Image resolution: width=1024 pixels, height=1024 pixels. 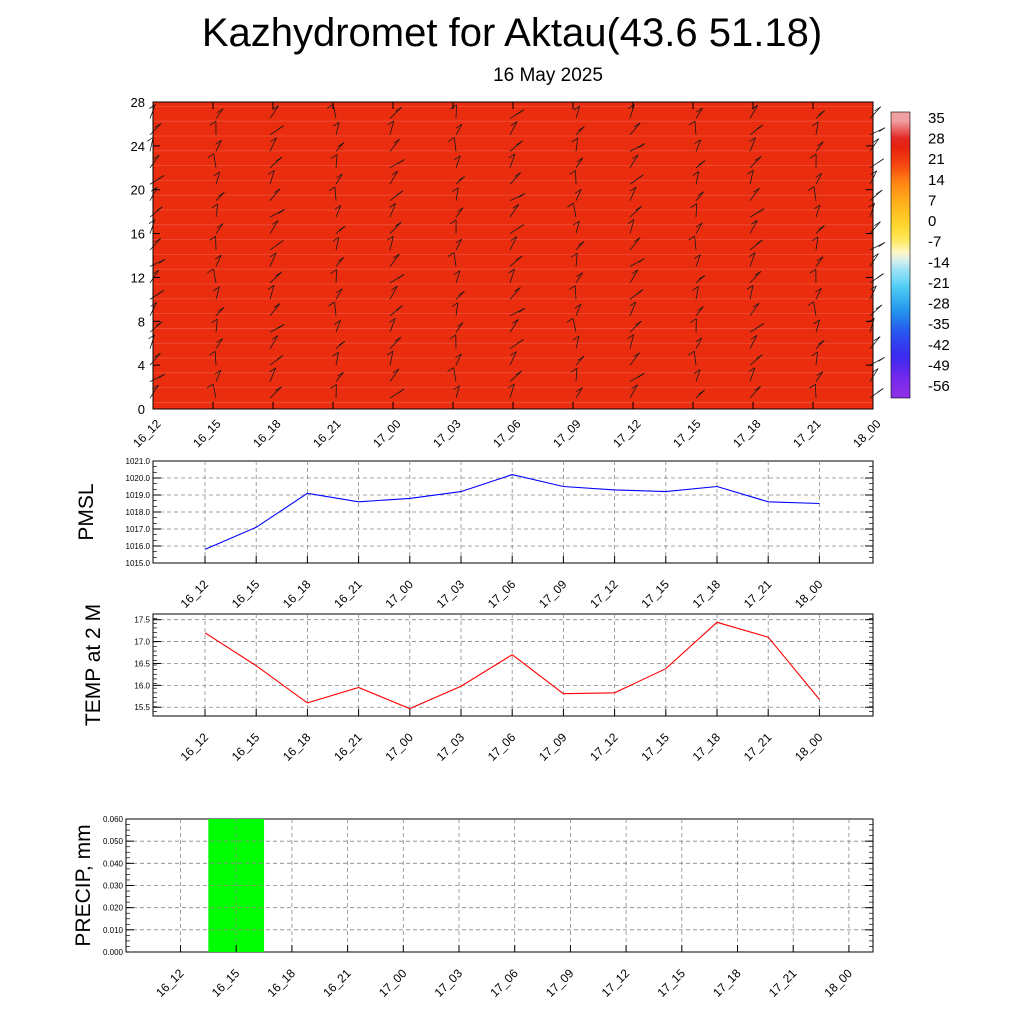 I want to click on y-tick-label: 0.060, so click(x=113, y=819).